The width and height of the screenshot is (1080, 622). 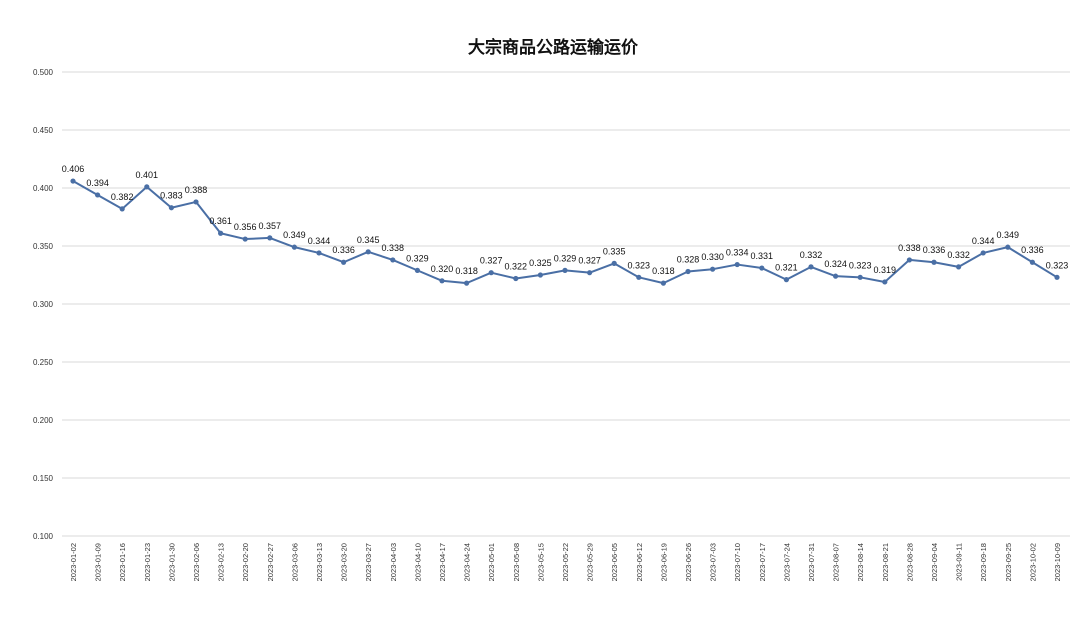 I want to click on y-tick-label: 0.500, so click(x=43, y=72).